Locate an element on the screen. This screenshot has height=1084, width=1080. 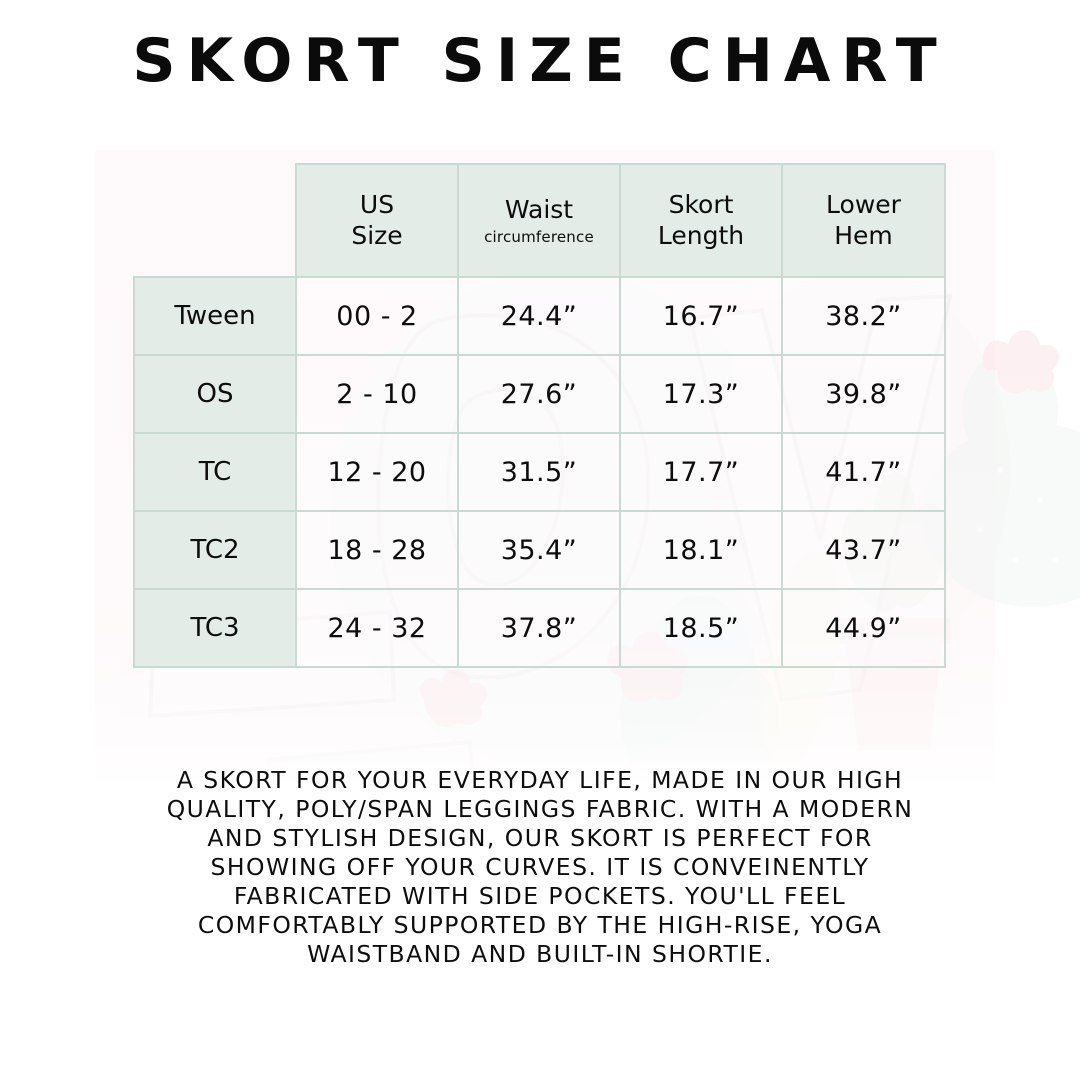
column-header-waist: Waist circumference is located at coordinates (539, 220).